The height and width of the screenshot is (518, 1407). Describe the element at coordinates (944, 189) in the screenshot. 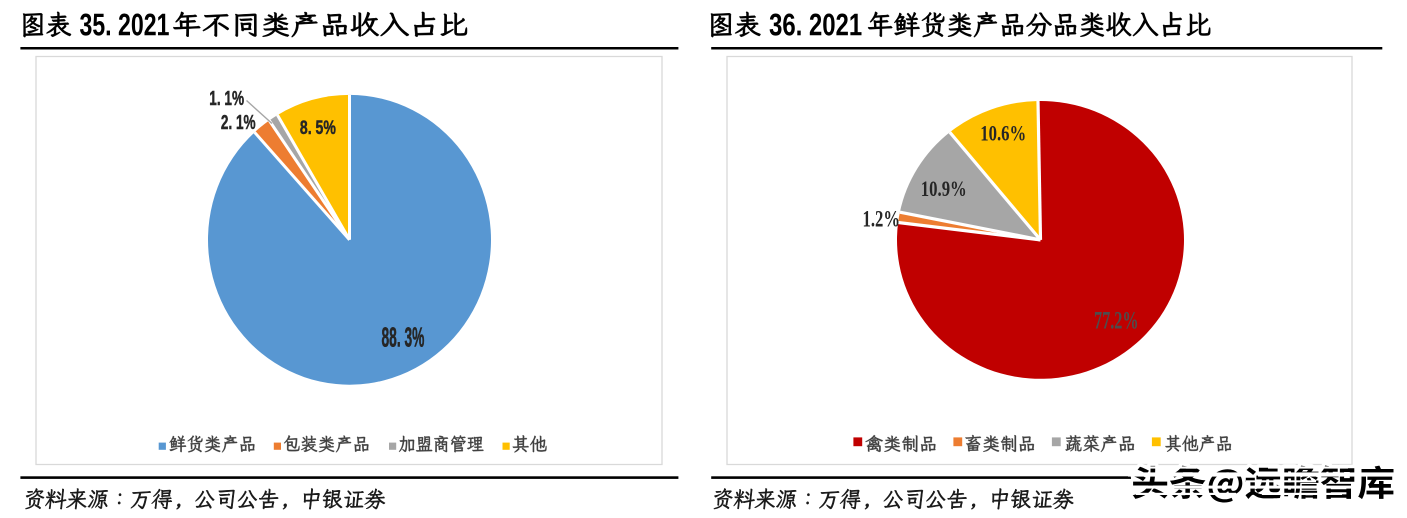

I see `svg-text: 10.9%` at that location.